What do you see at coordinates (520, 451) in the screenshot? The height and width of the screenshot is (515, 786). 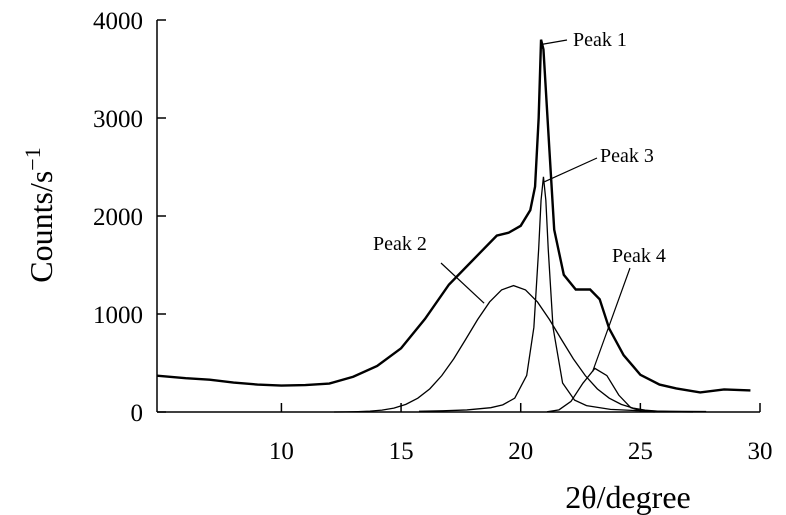 I see `x-tick-label: 20` at bounding box center [520, 451].